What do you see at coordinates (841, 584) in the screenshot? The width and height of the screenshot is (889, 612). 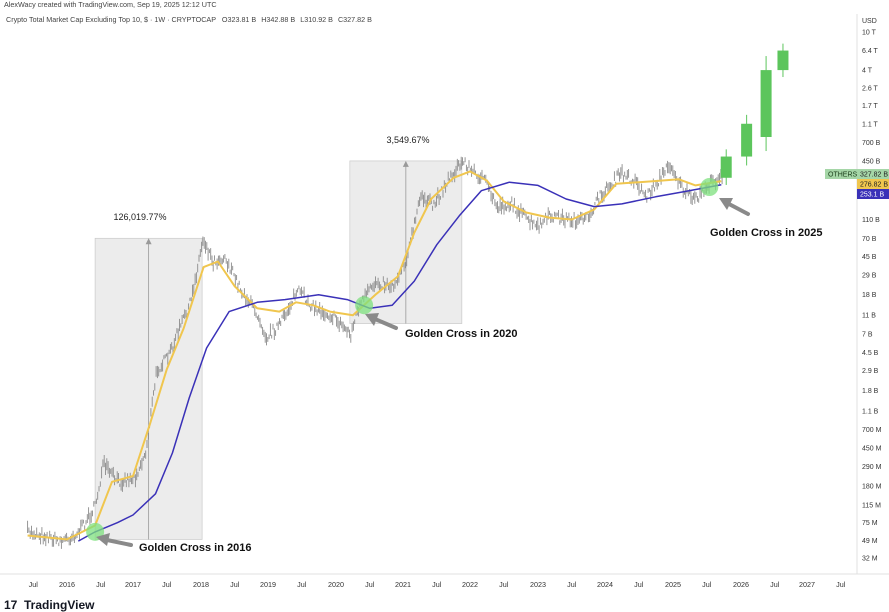 I see `time-tick-24: Jul` at bounding box center [841, 584].